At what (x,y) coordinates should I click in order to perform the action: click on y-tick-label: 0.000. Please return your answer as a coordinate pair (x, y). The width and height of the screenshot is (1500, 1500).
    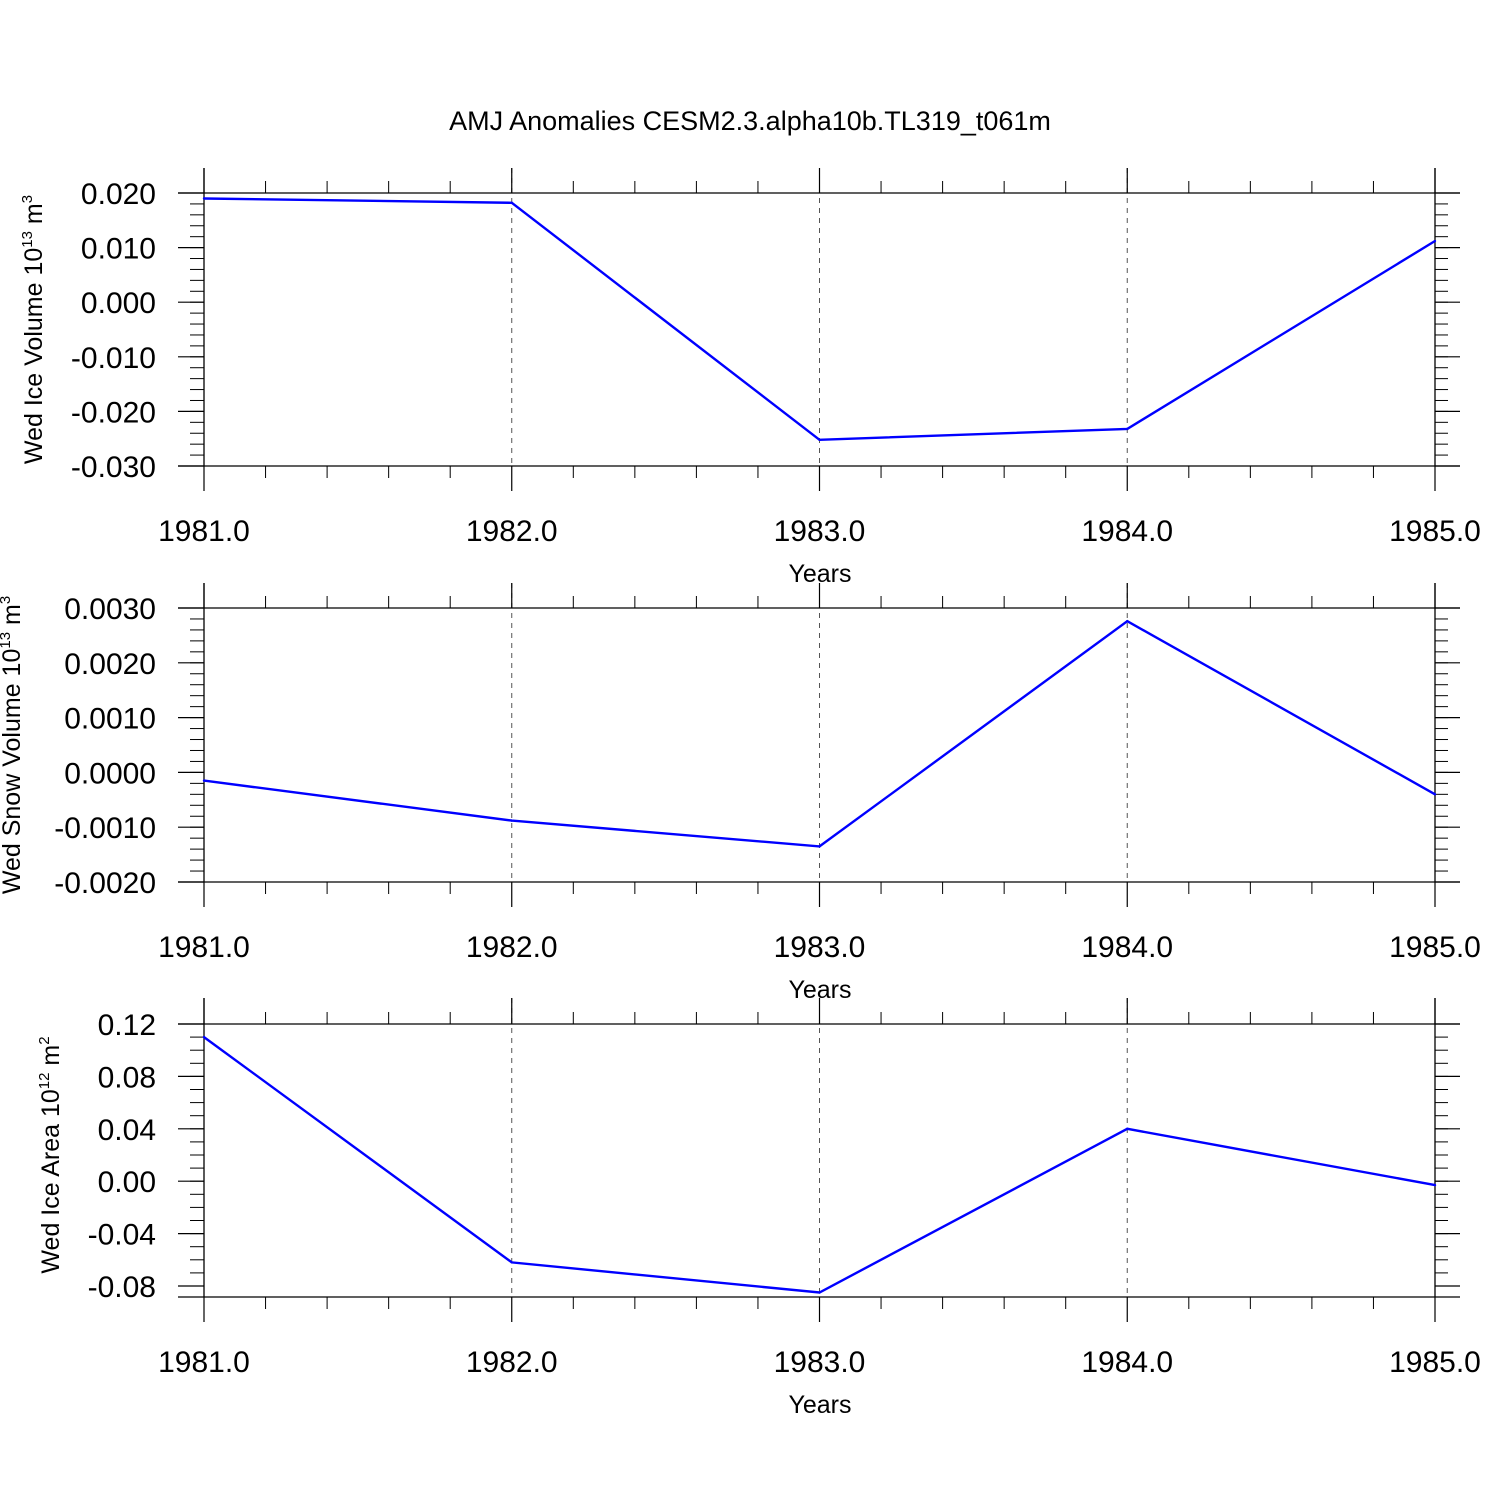
    Looking at the image, I should click on (118, 303).